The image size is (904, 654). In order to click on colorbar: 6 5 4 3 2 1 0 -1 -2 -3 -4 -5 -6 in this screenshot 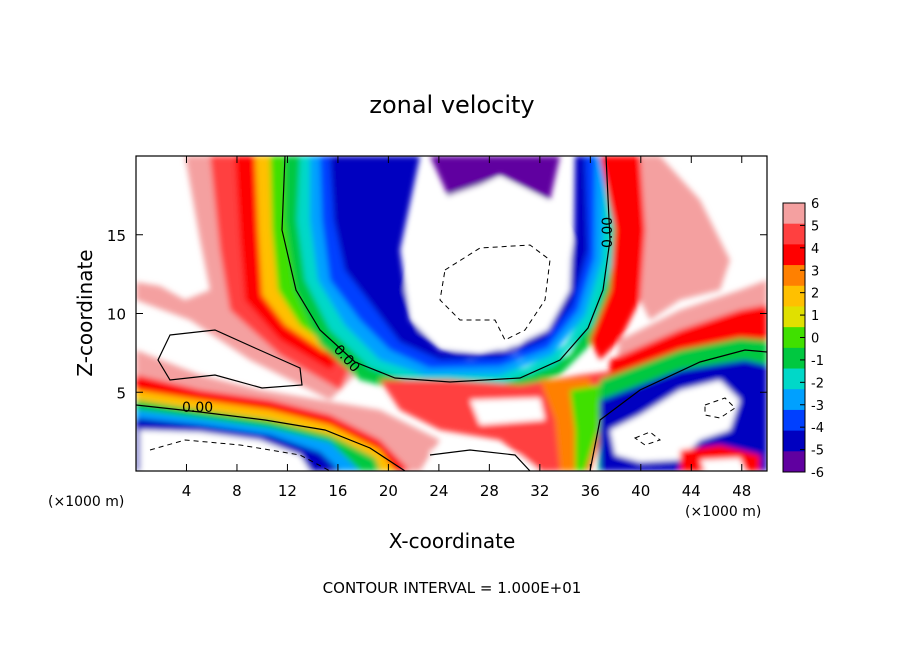, I will do `click(803, 339)`.